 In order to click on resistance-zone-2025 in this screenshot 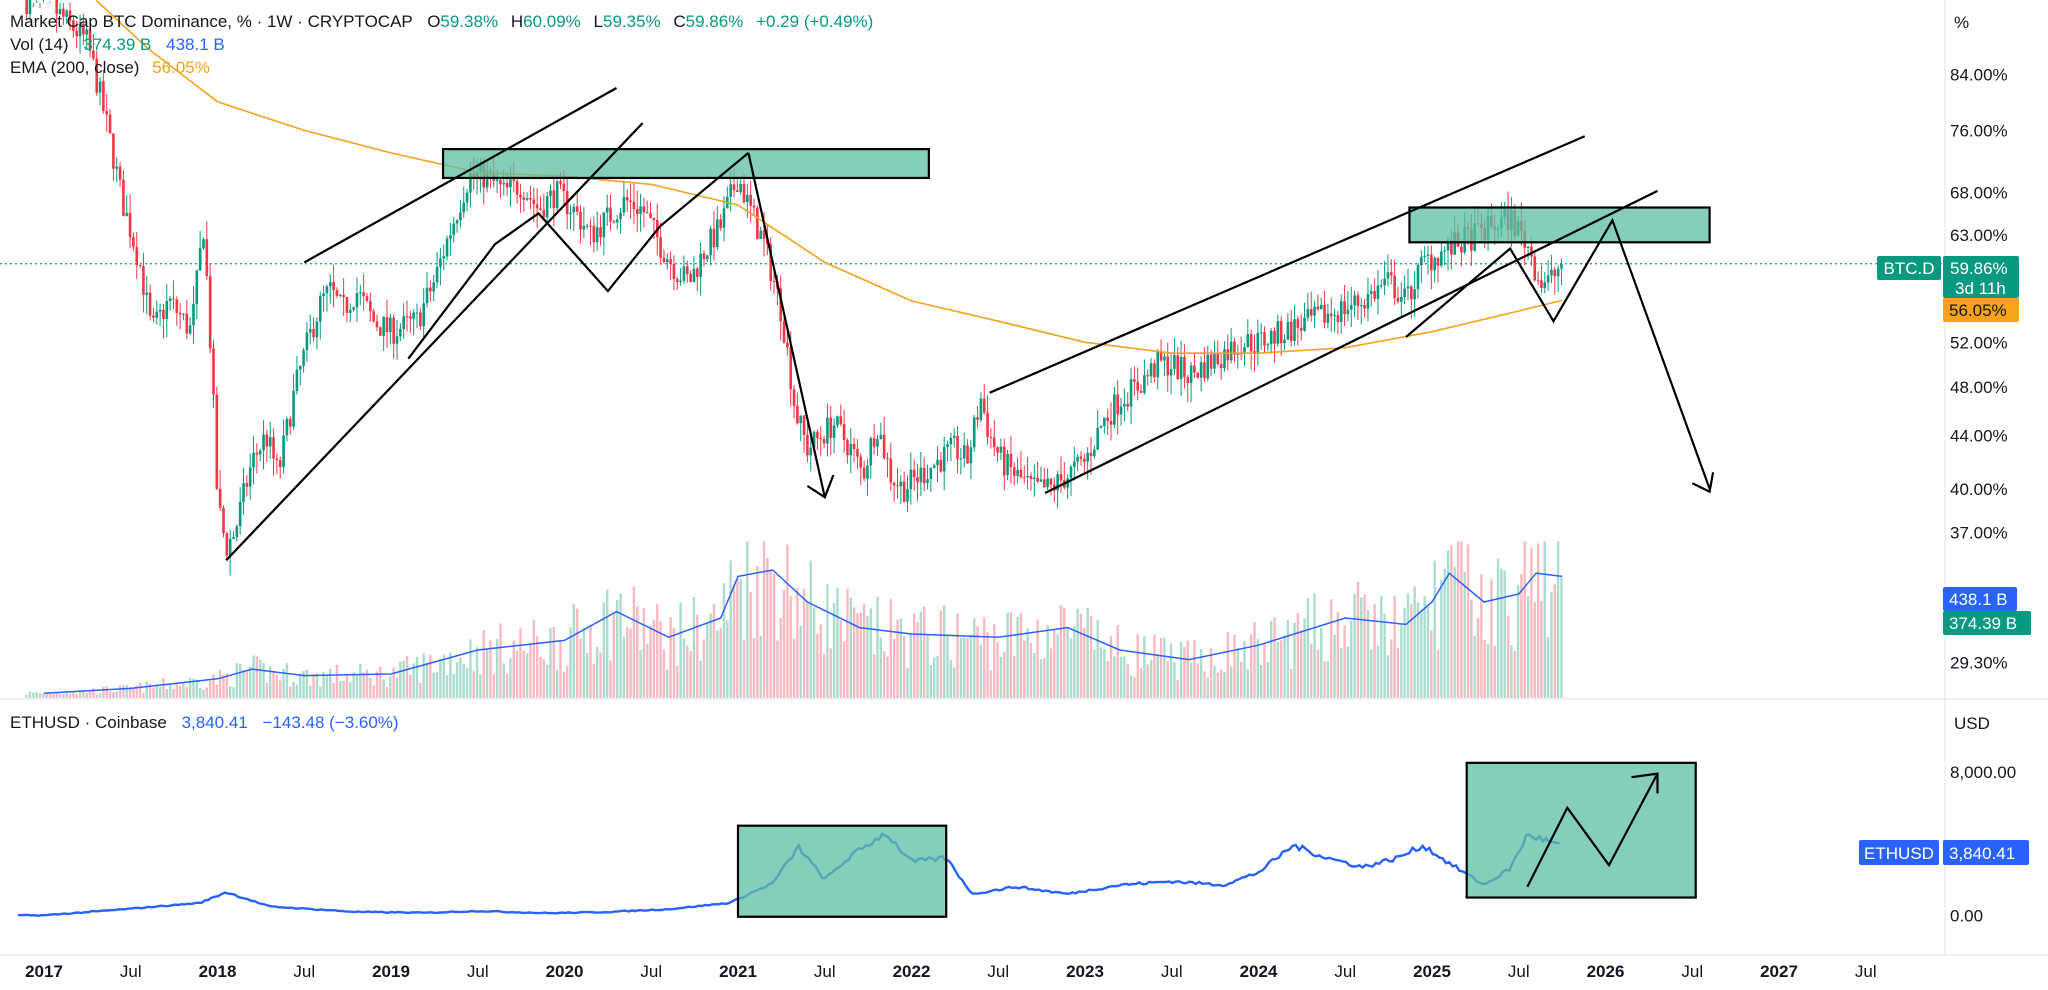, I will do `click(1559, 225)`.